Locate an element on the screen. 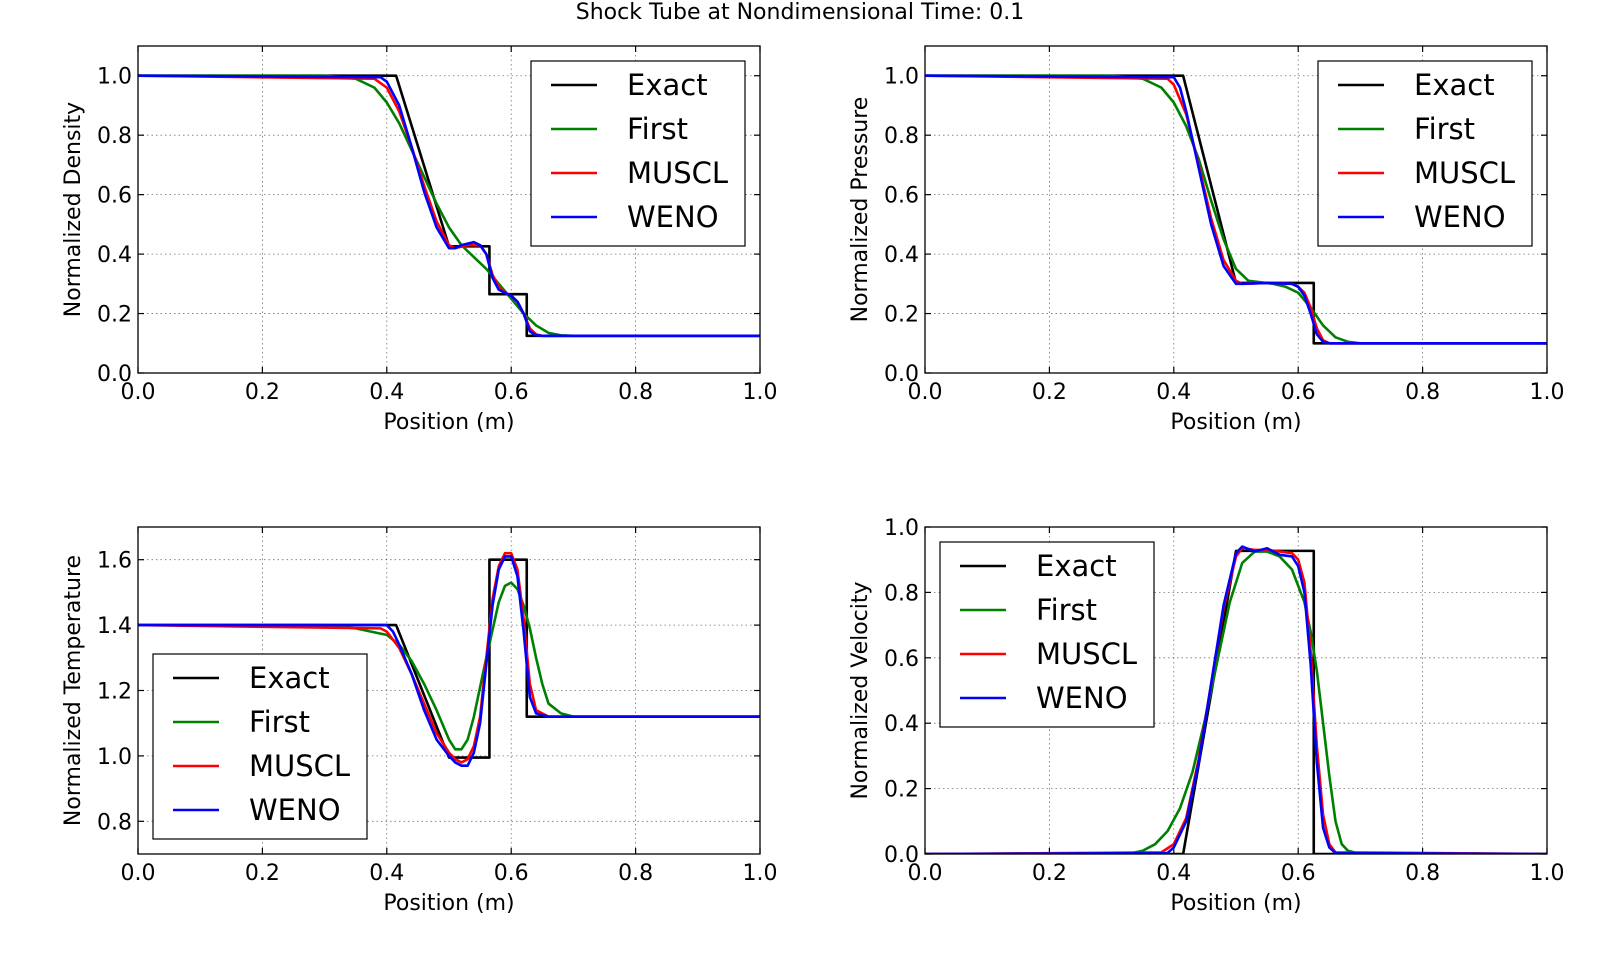 This screenshot has height=955, width=1600. y-axis-label: Normalized Velocity is located at coordinates (860, 690).